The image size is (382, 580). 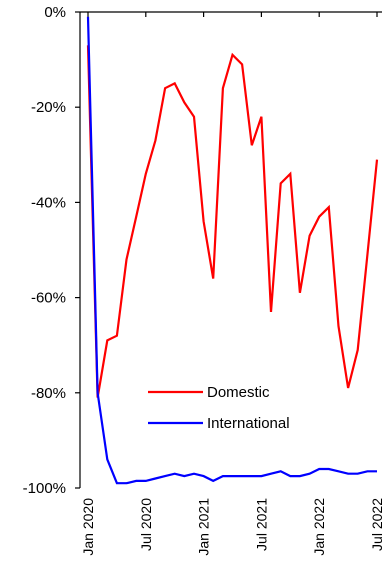 What do you see at coordinates (248, 423) in the screenshot?
I see `legend-label-international: International` at bounding box center [248, 423].